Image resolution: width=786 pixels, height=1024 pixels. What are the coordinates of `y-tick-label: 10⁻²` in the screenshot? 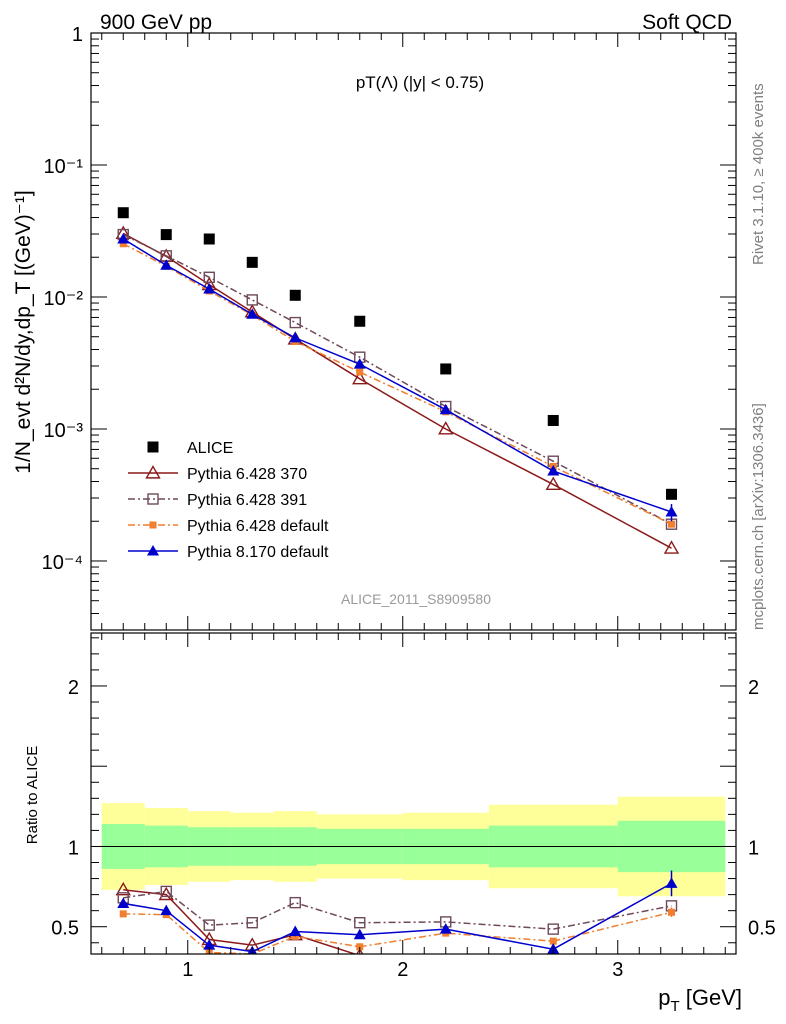 It's located at (64, 299).